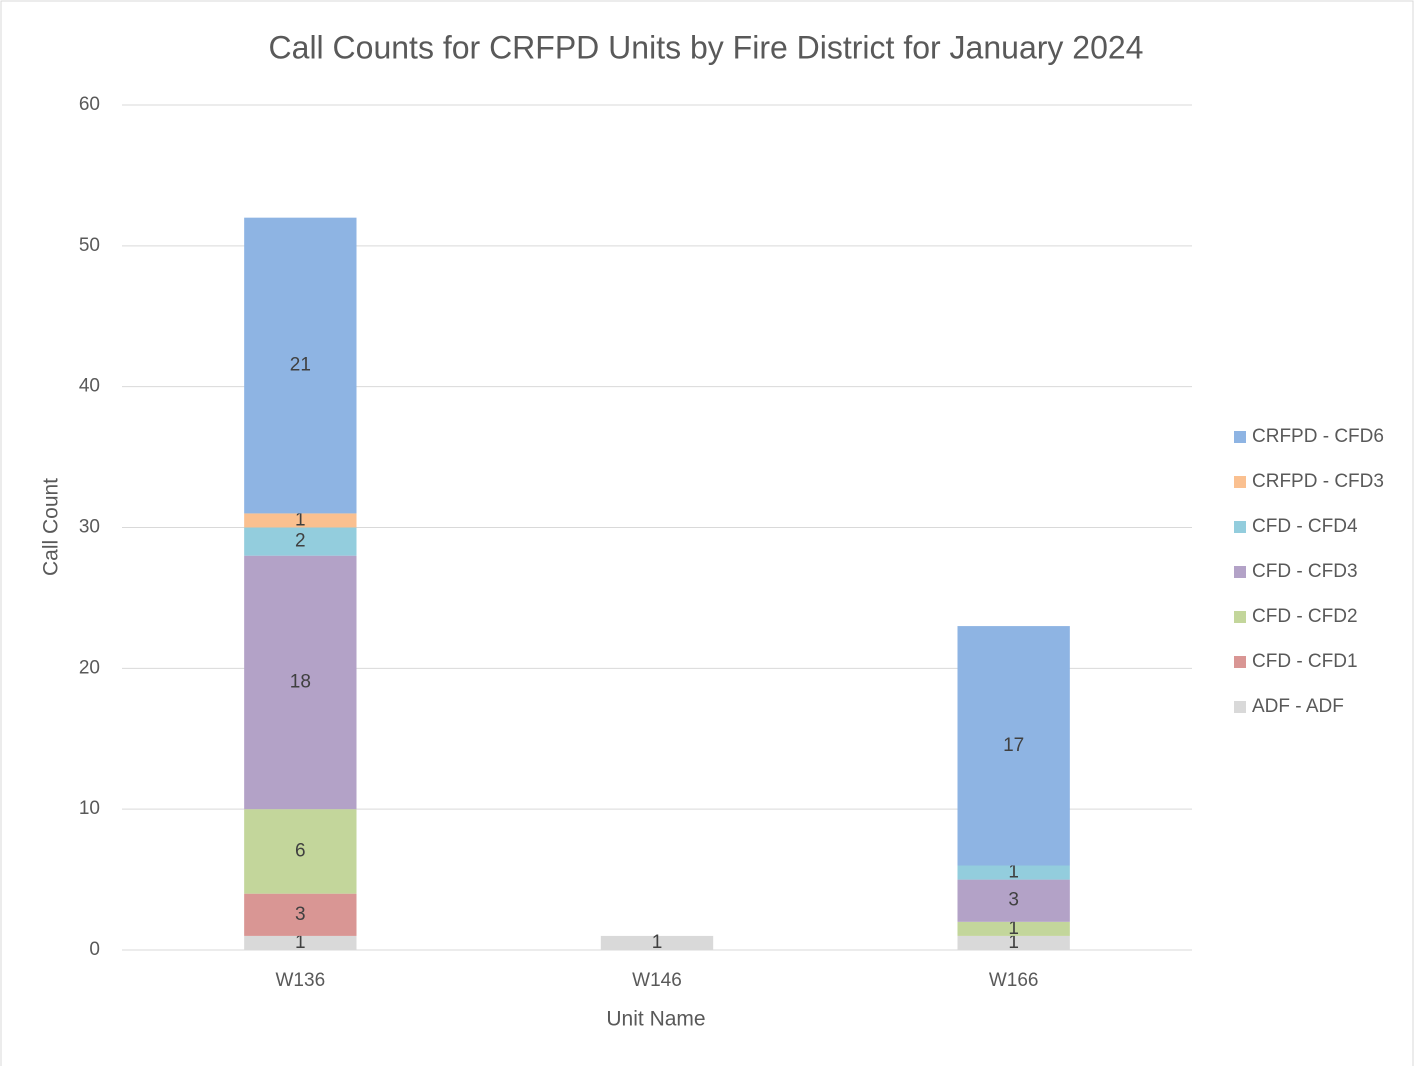  Describe the element at coordinates (89, 527) in the screenshot. I see `y-tick-label: 30` at that location.